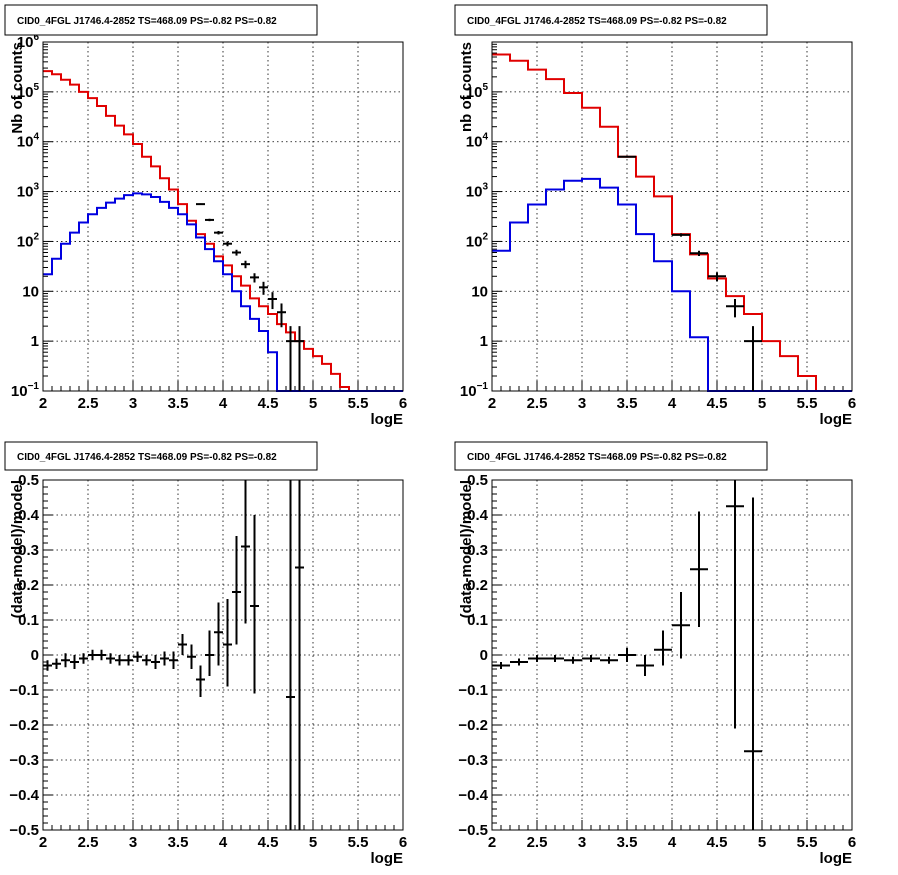  Describe the element at coordinates (483, 386) in the screenshot. I see `y-tick-exponent: −1` at that location.